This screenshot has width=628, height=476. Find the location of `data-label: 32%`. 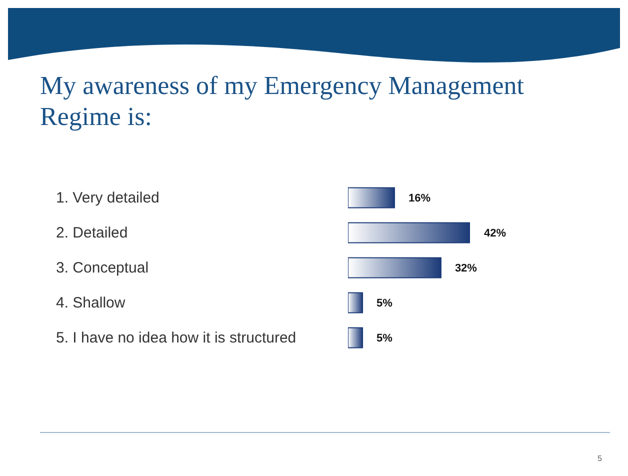

data-label: 32% is located at coordinates (466, 268).